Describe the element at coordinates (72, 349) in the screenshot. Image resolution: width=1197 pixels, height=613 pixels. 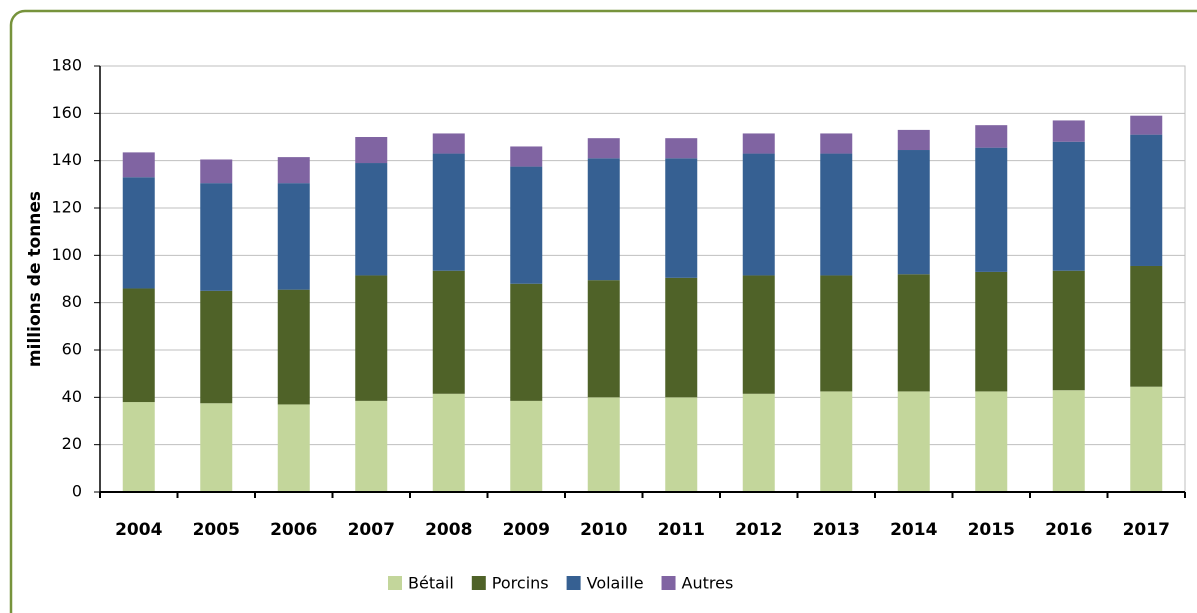
I see `y-tick-label: 60` at that location.